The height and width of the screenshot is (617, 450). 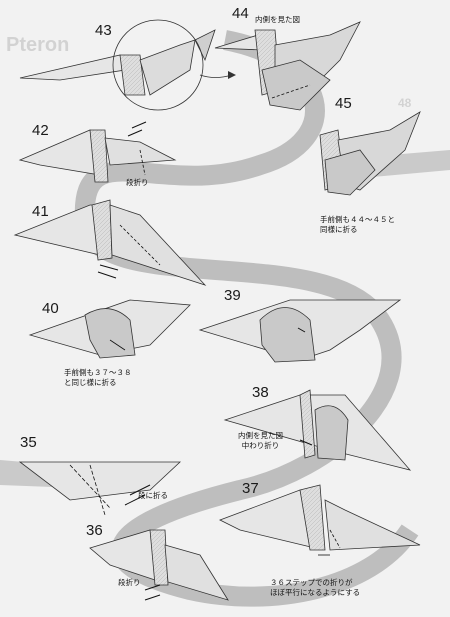 I want to click on background-page-number: 48, so click(x=405, y=103).